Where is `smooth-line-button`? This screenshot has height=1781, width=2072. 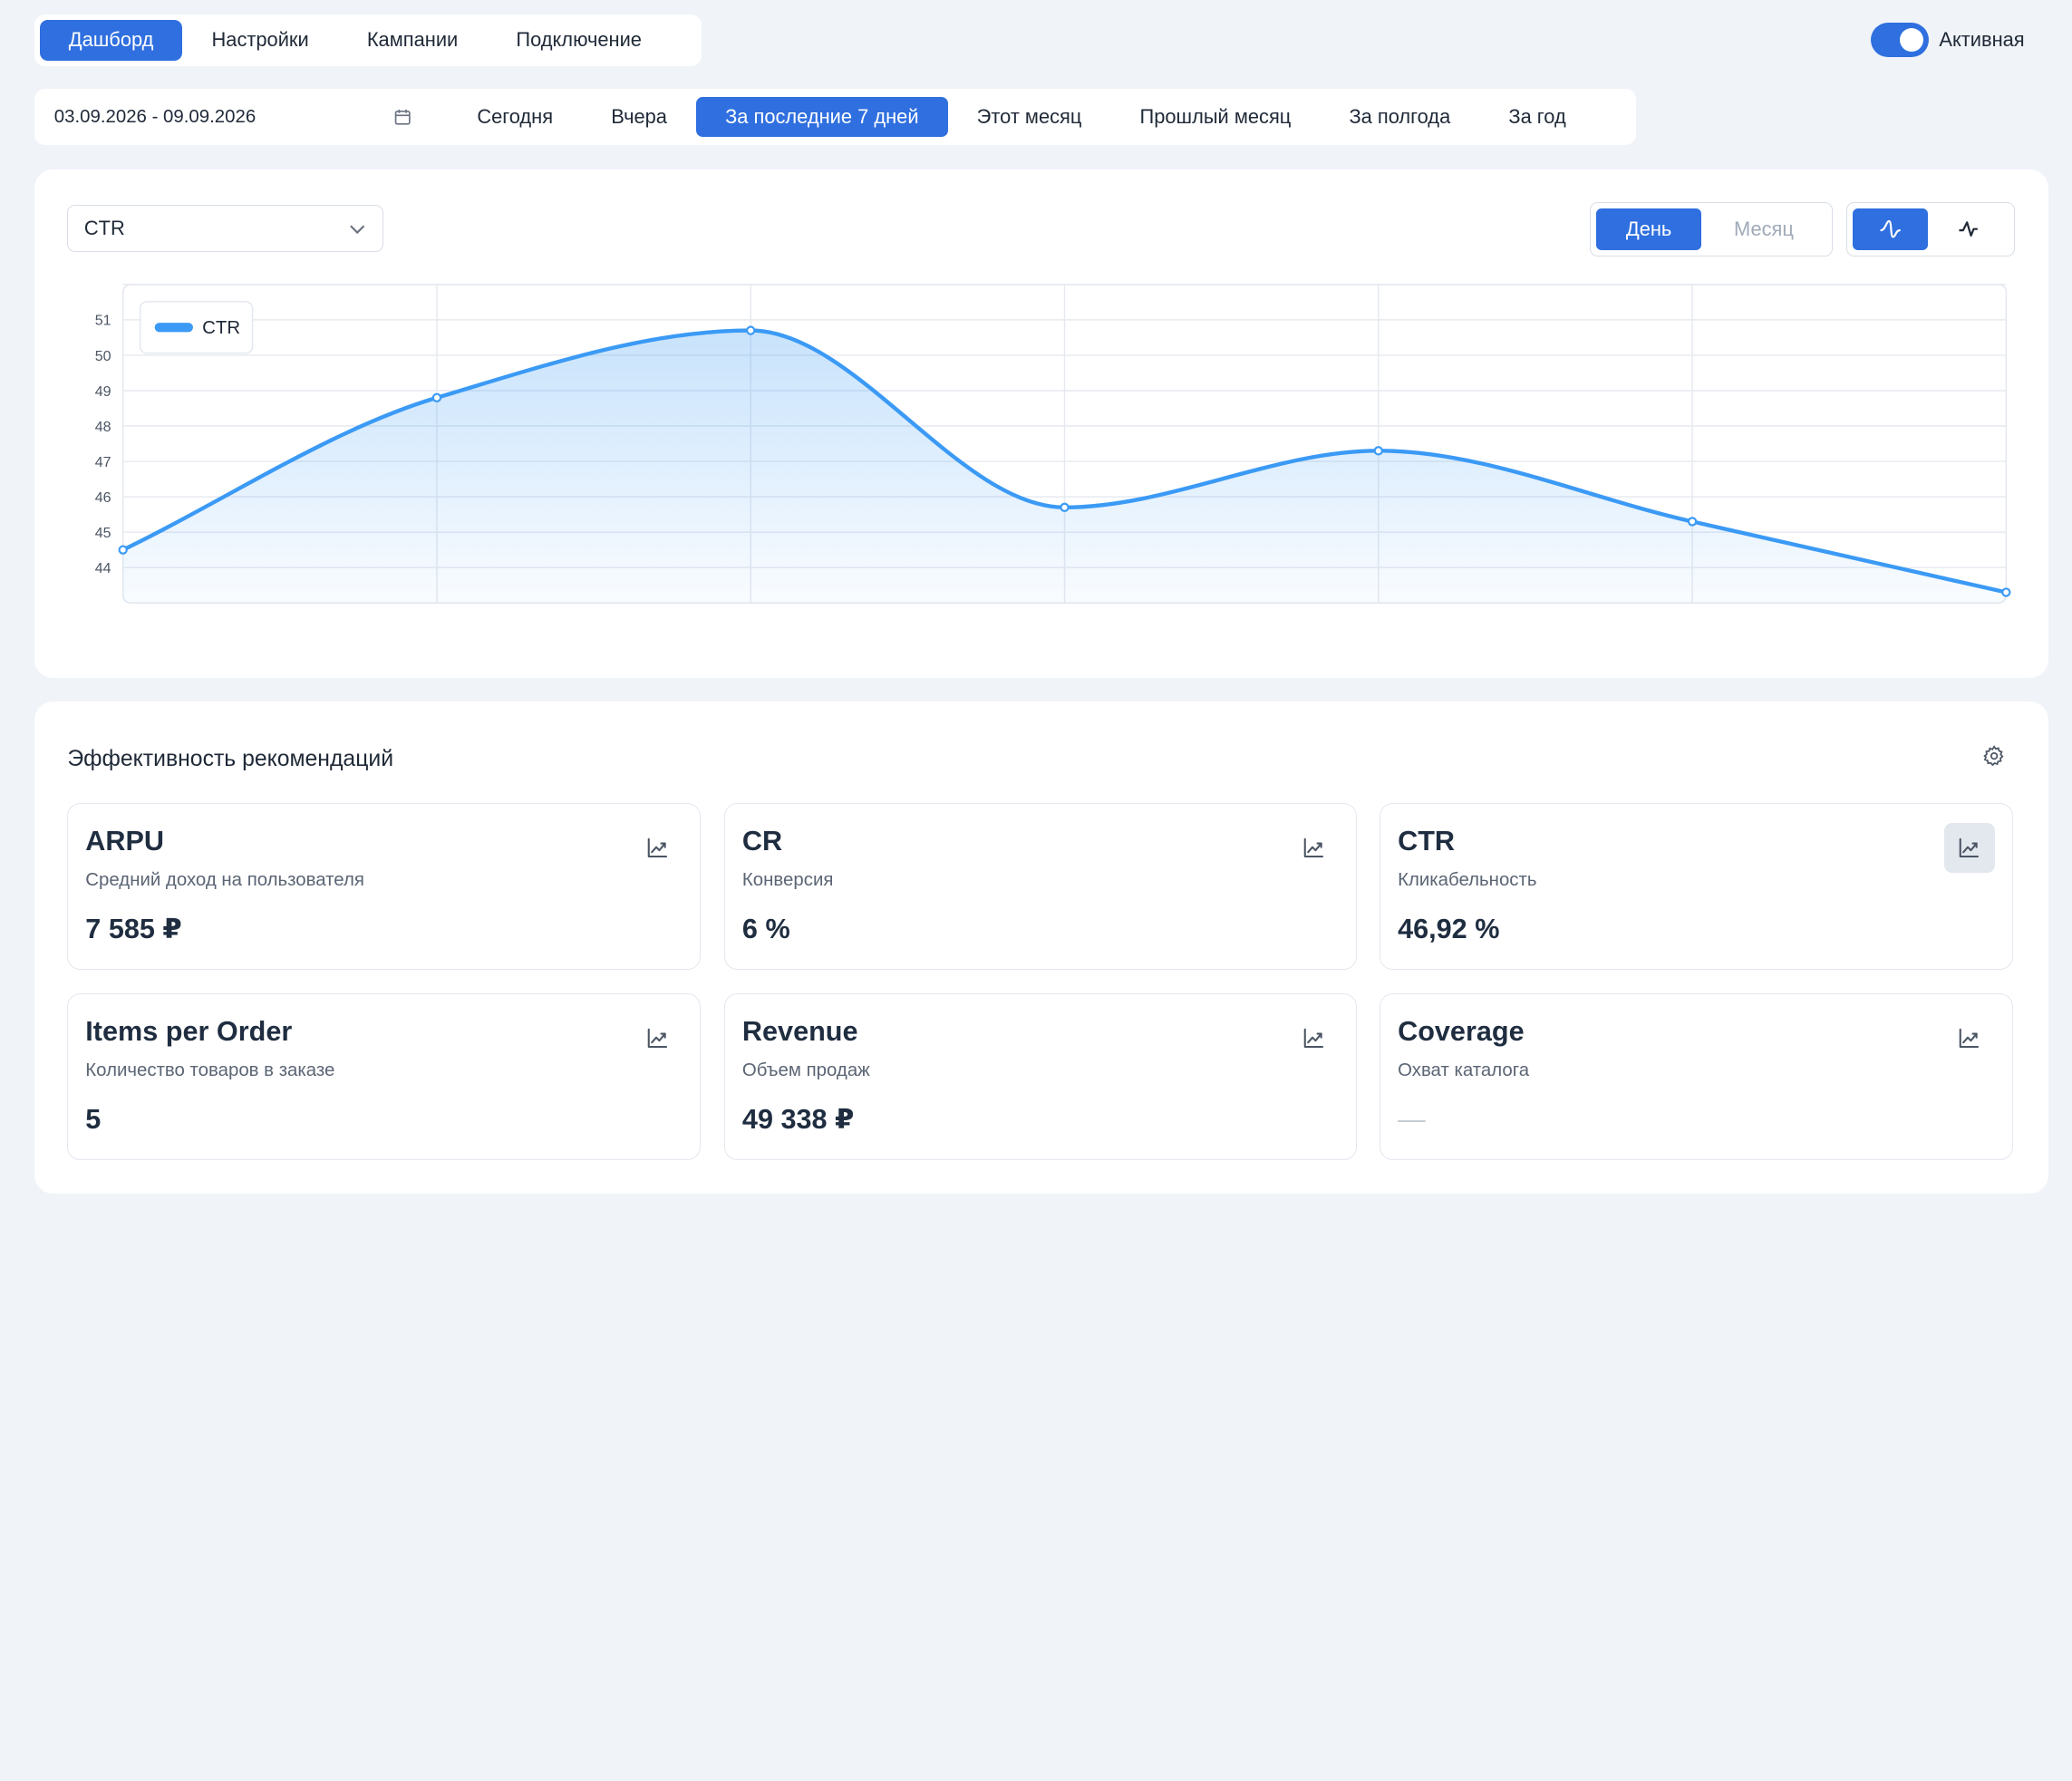 smooth-line-button is located at coordinates (1890, 229).